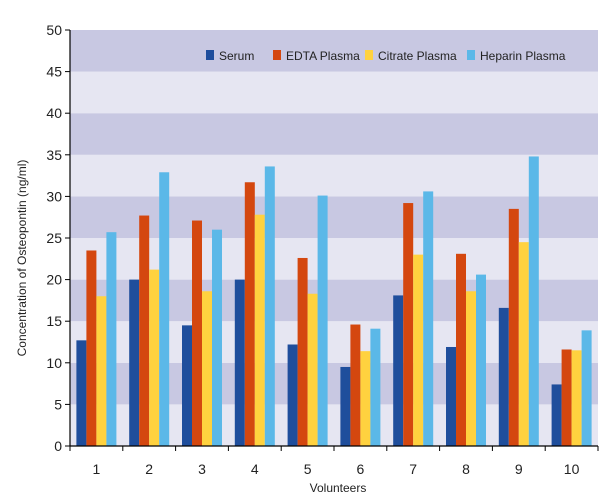 The width and height of the screenshot is (610, 498). What do you see at coordinates (54, 321) in the screenshot?
I see `y-tick-label: 15` at bounding box center [54, 321].